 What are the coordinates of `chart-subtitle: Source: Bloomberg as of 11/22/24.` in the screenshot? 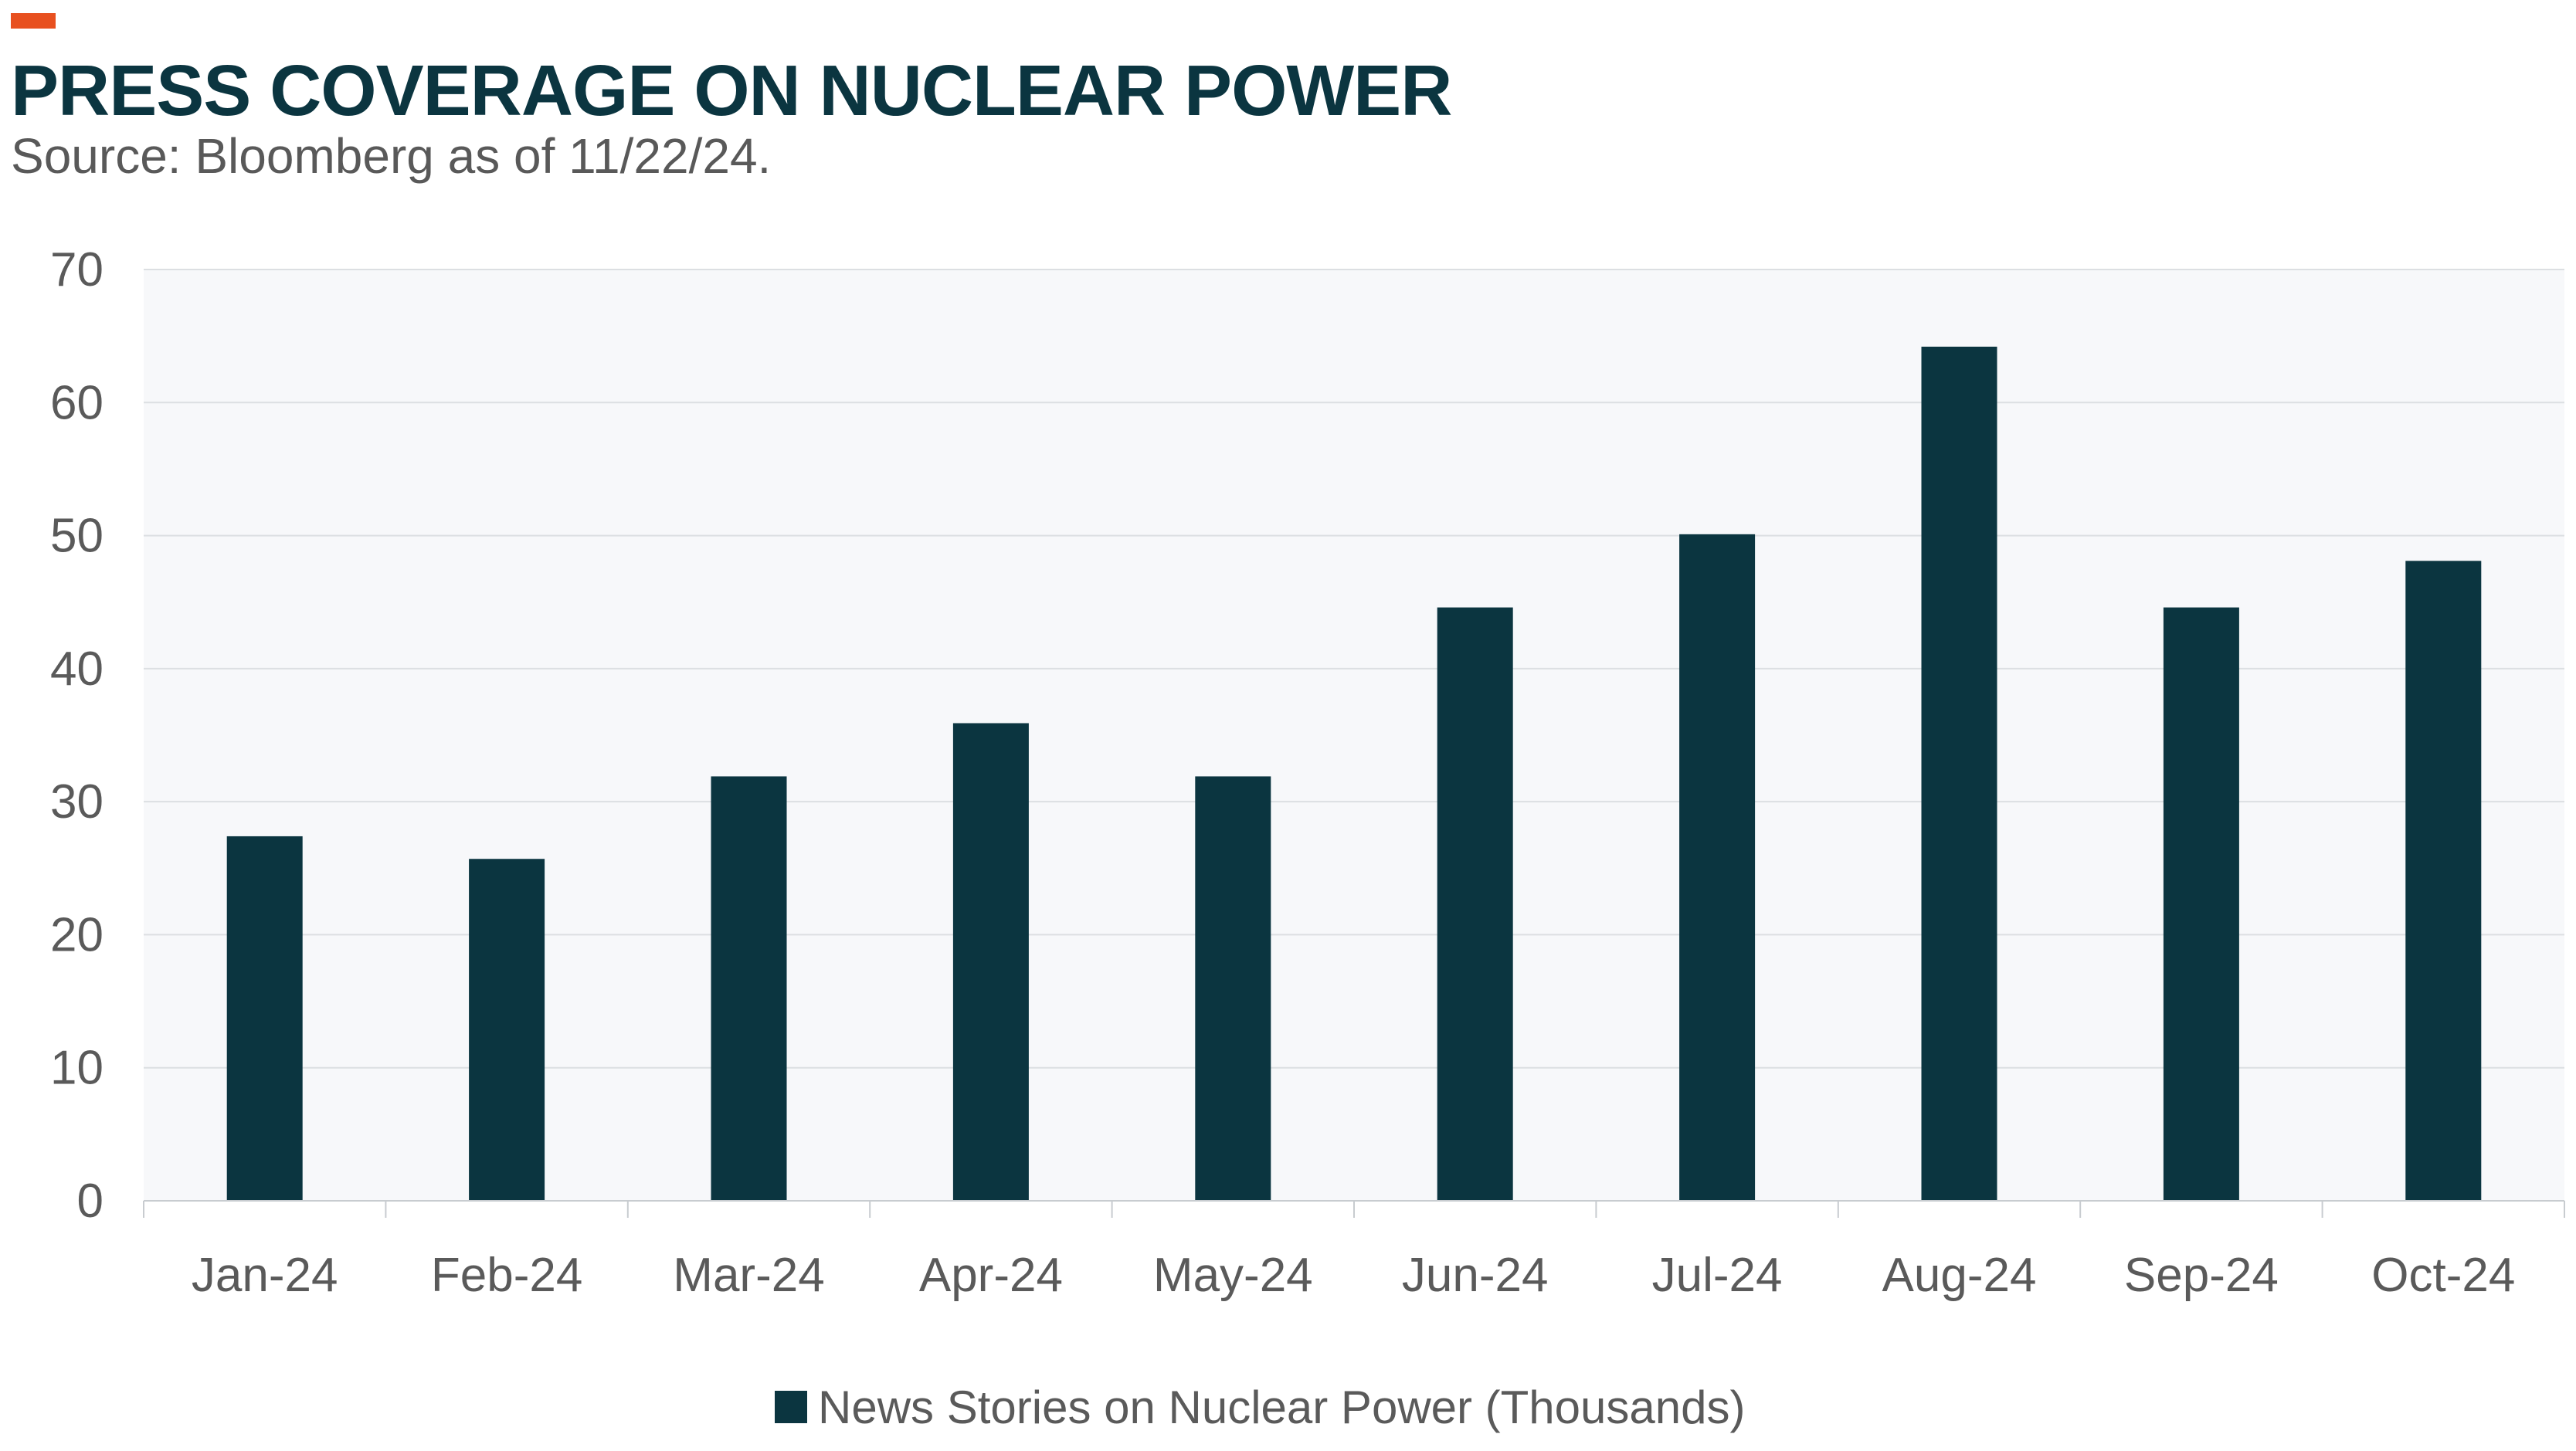 It's located at (391, 156).